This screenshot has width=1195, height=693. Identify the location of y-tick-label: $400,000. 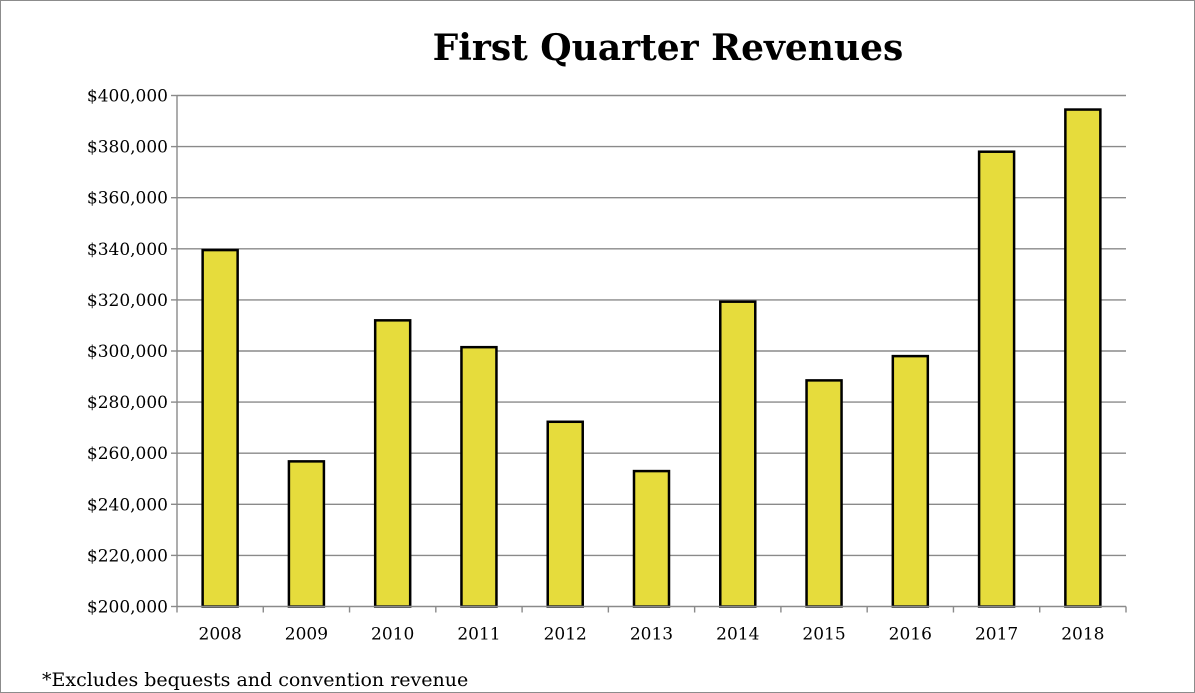
(127, 97).